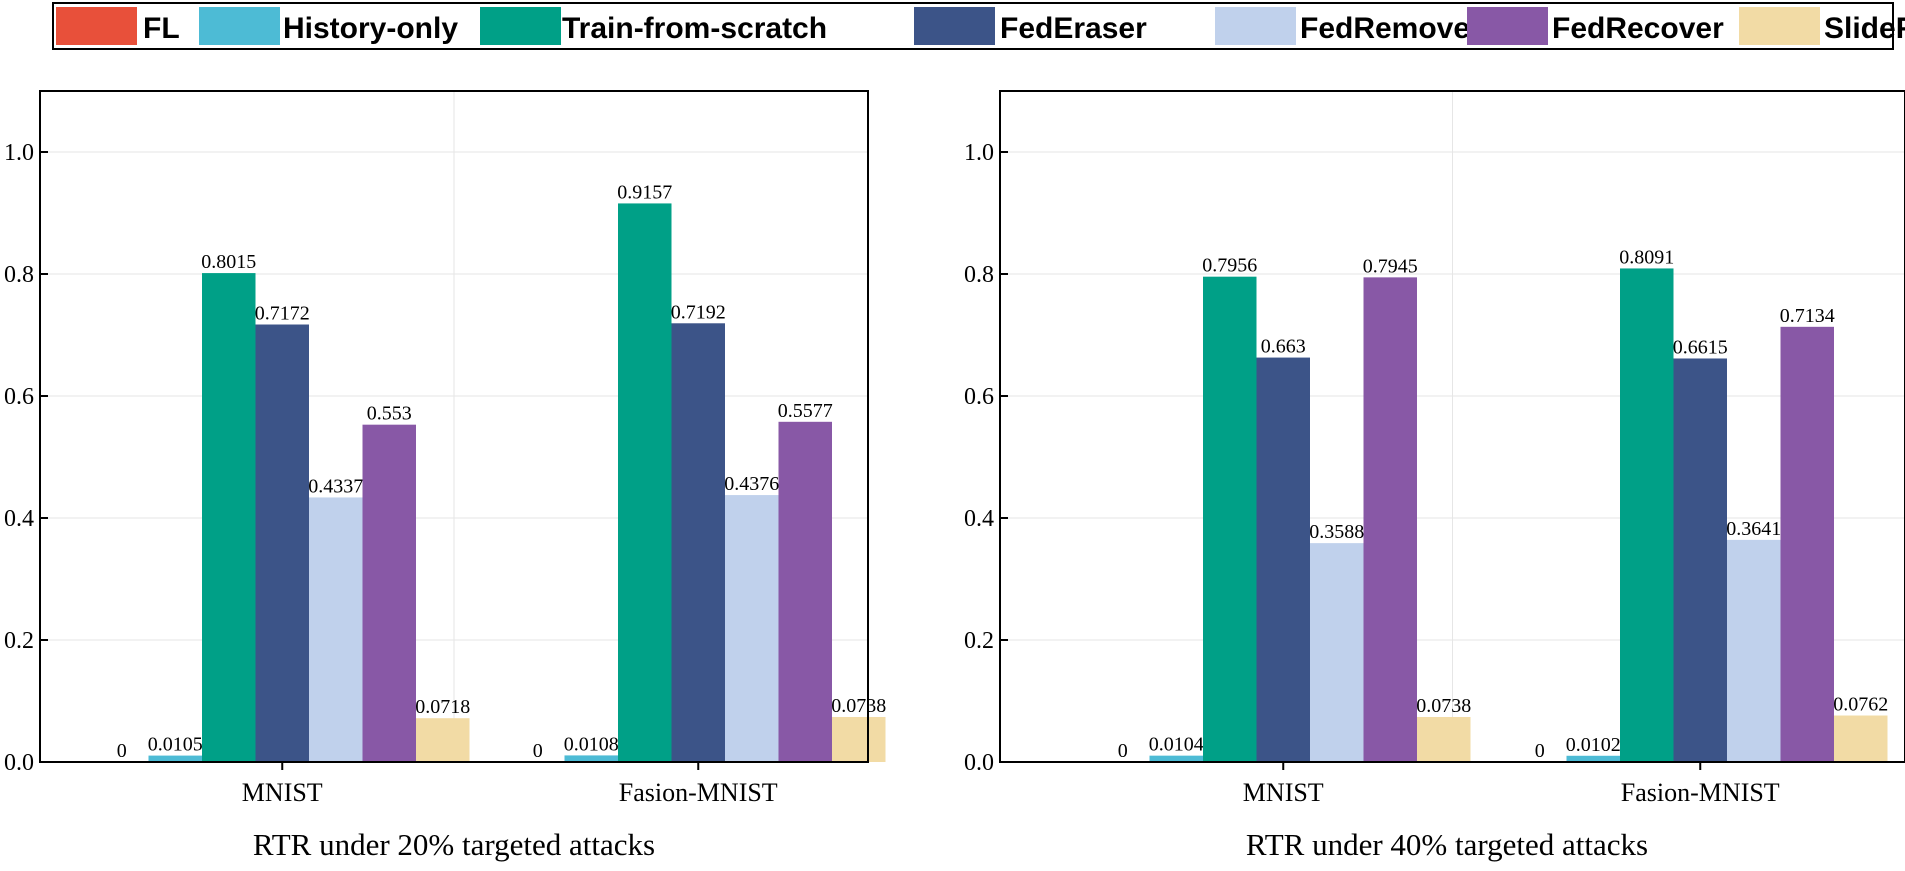  What do you see at coordinates (1807, 316) in the screenshot?
I see `value-label: 0.7134` at bounding box center [1807, 316].